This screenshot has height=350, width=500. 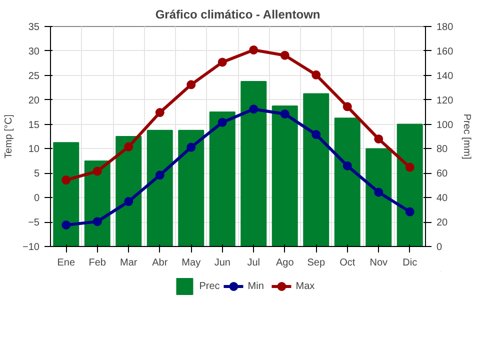 What do you see at coordinates (9, 136) in the screenshot?
I see `y-axis-title: Temp [°C]` at bounding box center [9, 136].